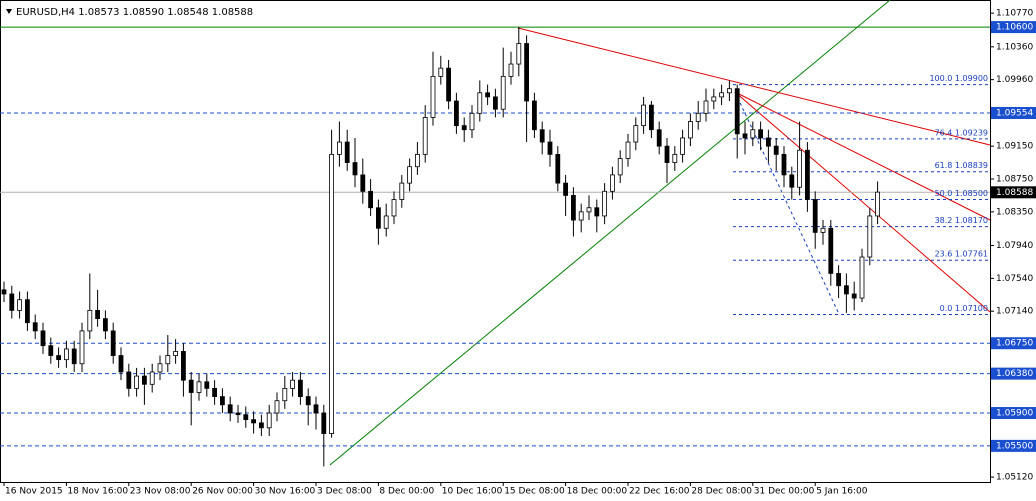 This screenshot has height=501, width=1036. What do you see at coordinates (1014, 478) in the screenshot?
I see `y-tick-label: 1.05120` at bounding box center [1014, 478].